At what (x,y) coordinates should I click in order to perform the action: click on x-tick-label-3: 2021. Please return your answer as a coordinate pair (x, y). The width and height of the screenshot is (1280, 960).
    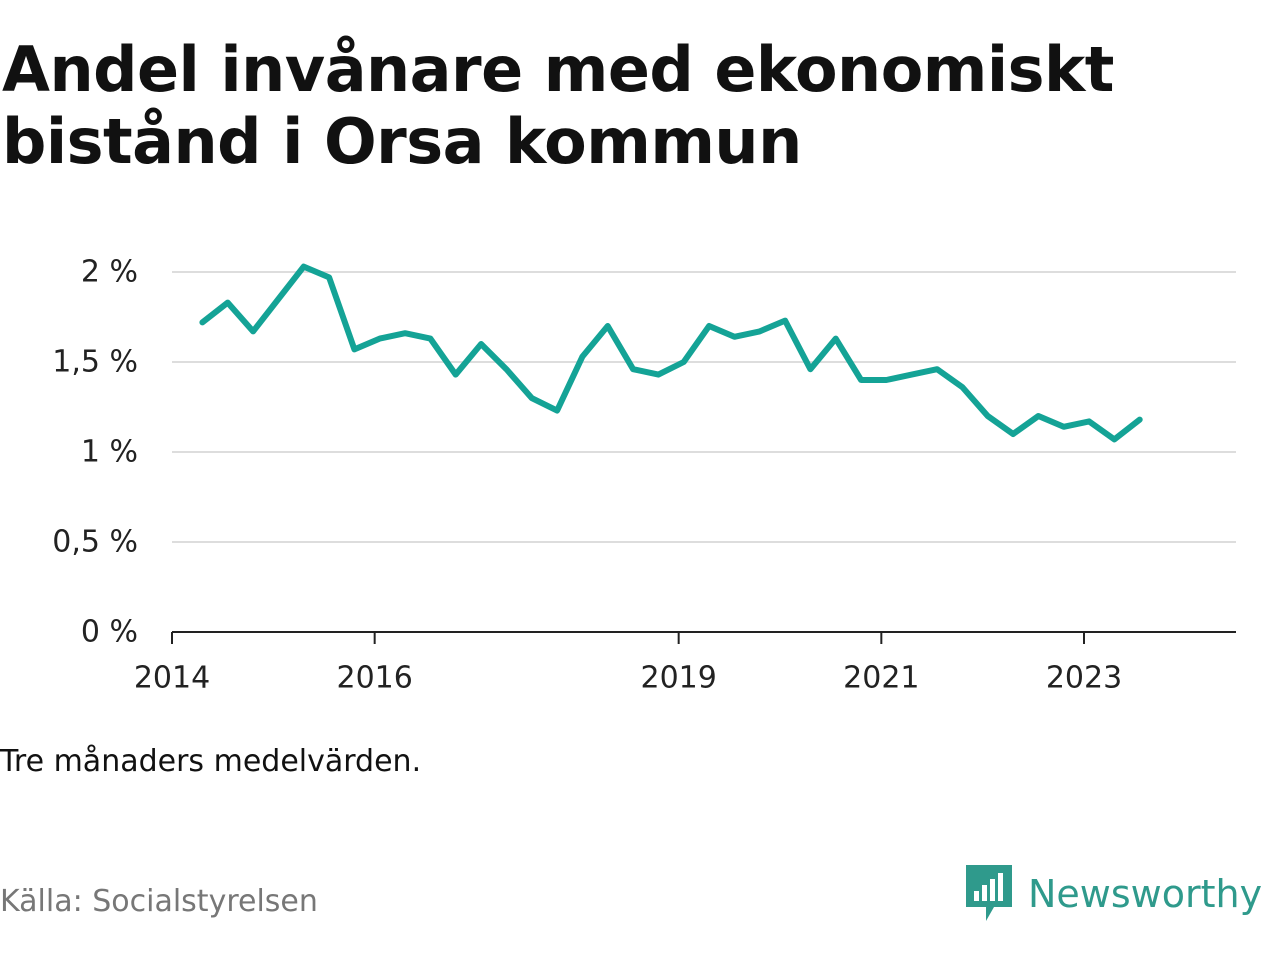
    Looking at the image, I should click on (881, 678).